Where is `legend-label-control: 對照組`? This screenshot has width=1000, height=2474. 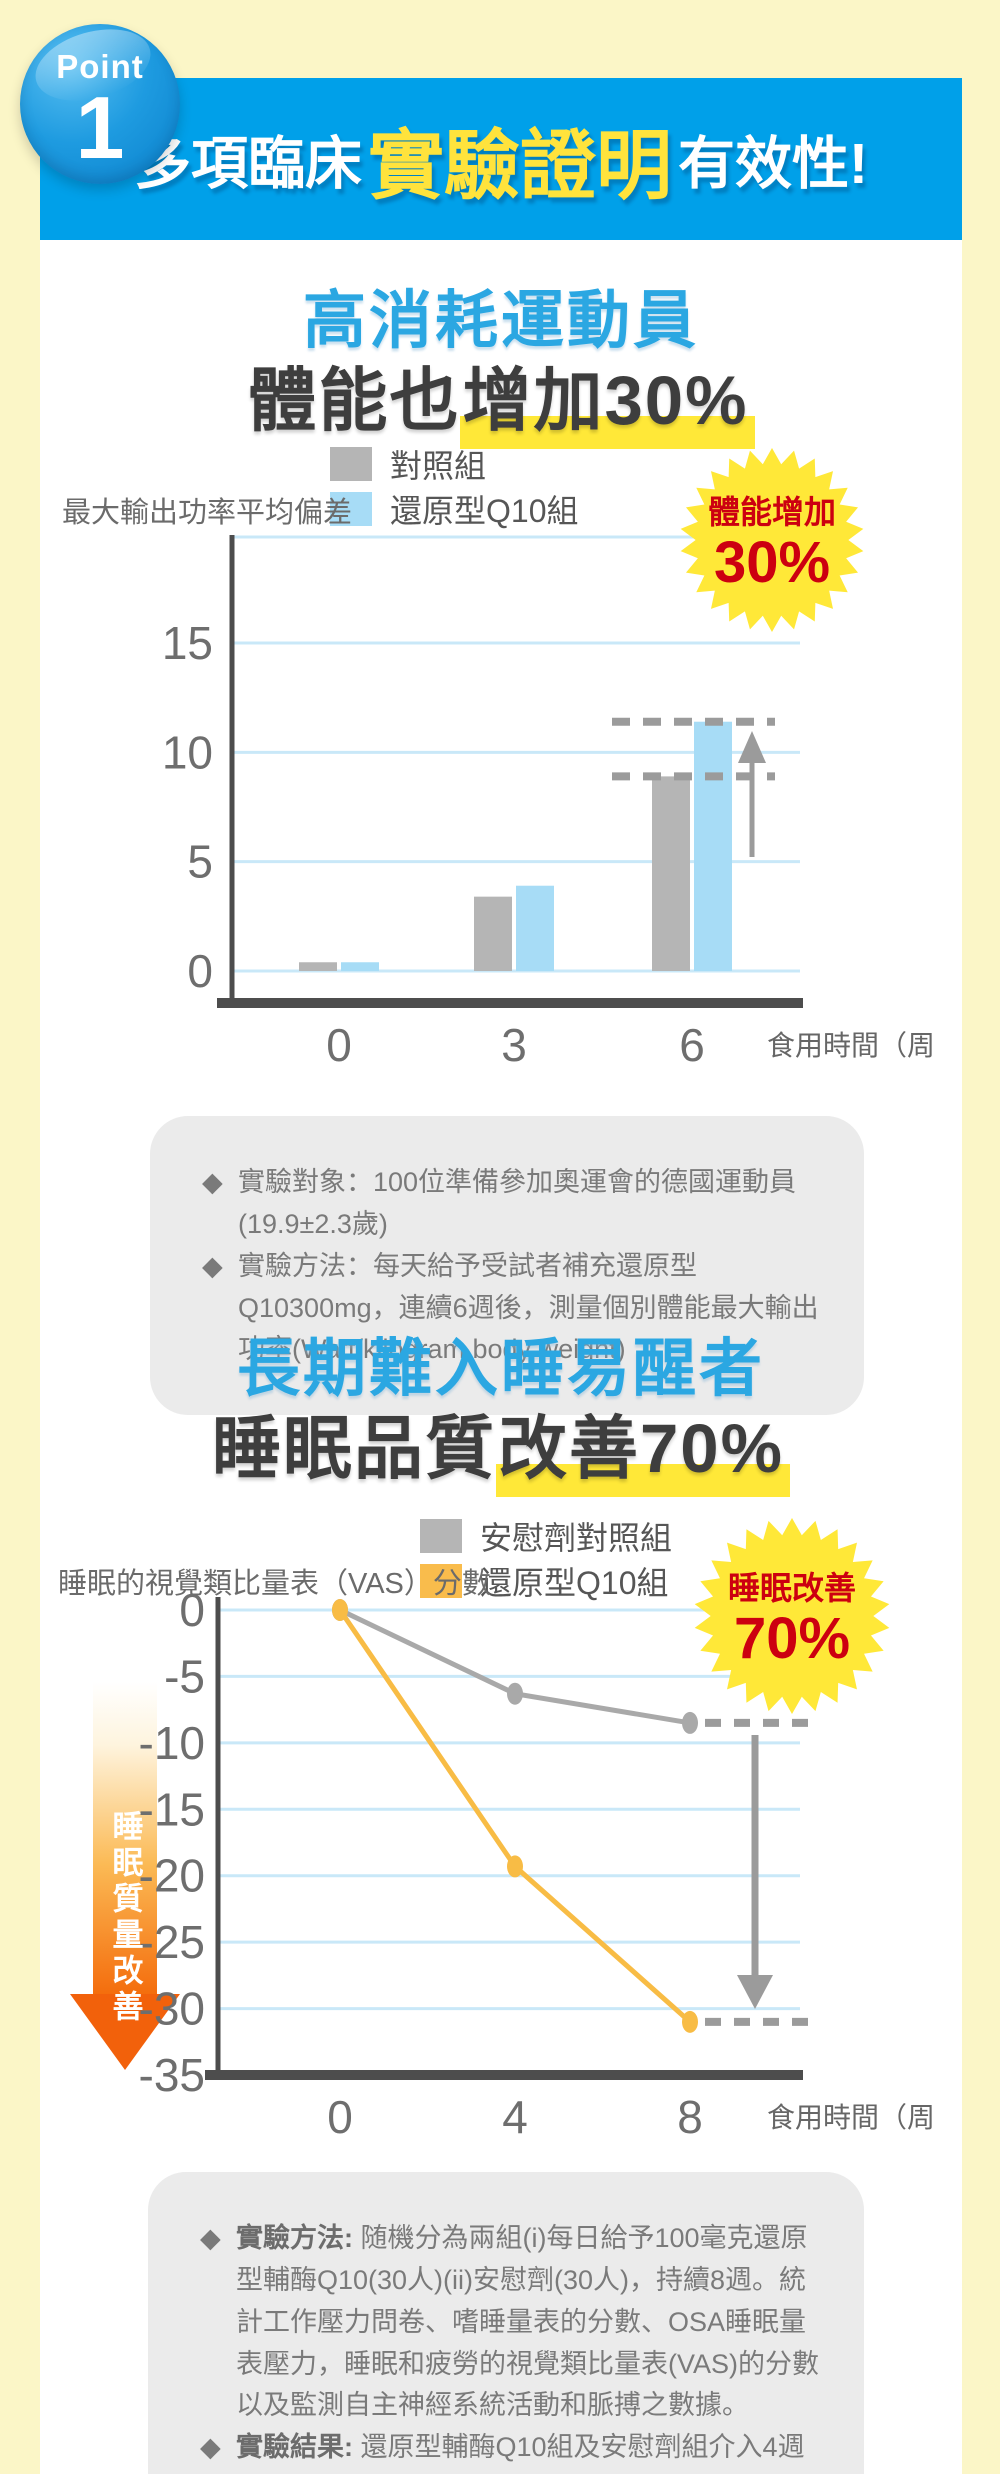 legend-label-control: 對照組 is located at coordinates (438, 466).